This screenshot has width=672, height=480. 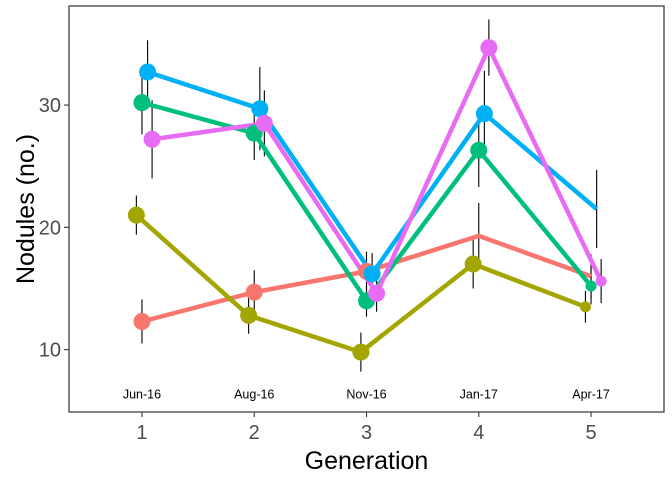 What do you see at coordinates (50, 106) in the screenshot?
I see `y-tick-label: 30` at bounding box center [50, 106].